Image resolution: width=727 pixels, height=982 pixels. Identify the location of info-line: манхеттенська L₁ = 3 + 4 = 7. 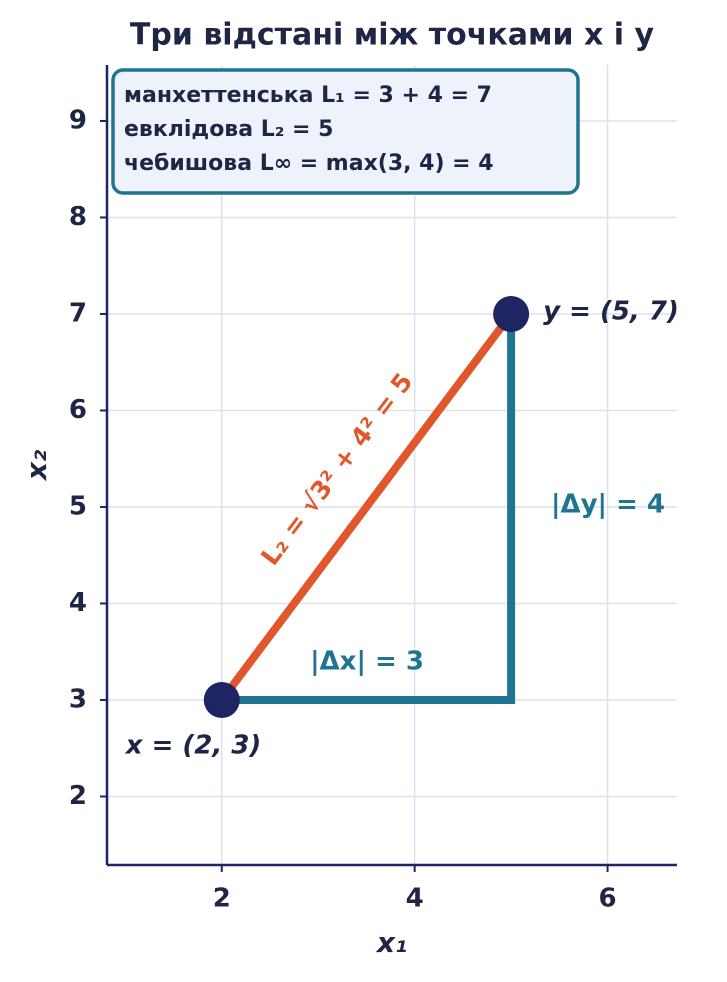
(308, 95).